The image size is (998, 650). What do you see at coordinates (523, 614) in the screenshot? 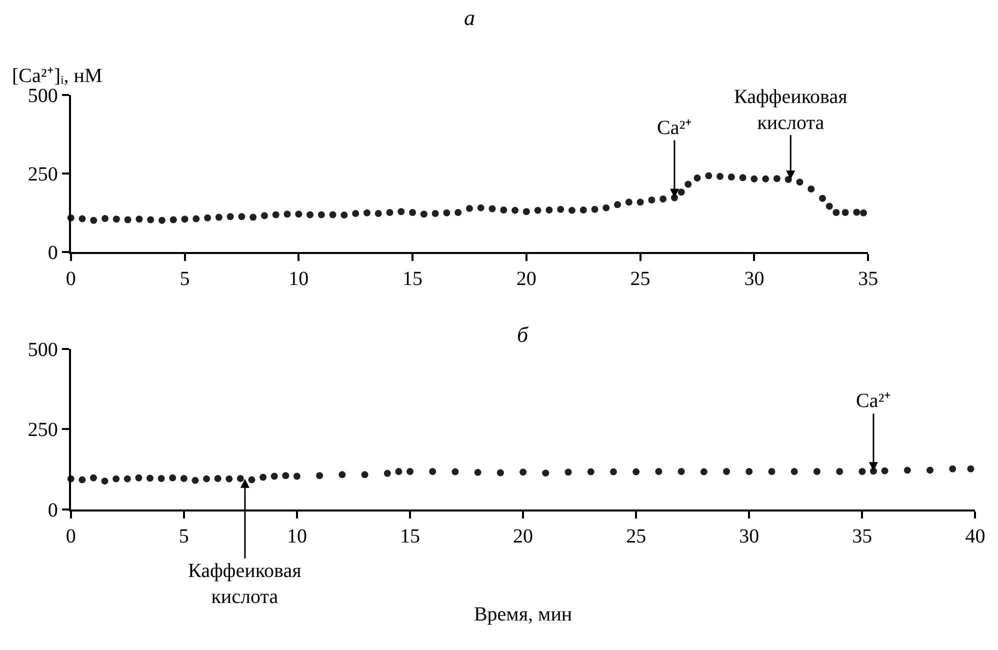
I see `x-axis-title: Время, мин` at bounding box center [523, 614].